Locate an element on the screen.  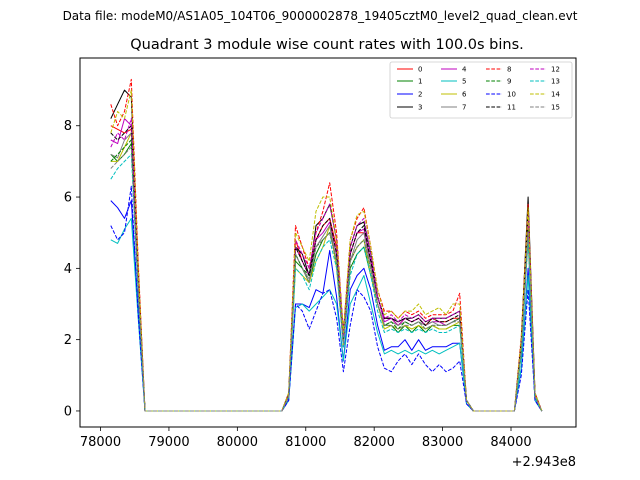
y-tick-label: 2 is located at coordinates (68, 340).